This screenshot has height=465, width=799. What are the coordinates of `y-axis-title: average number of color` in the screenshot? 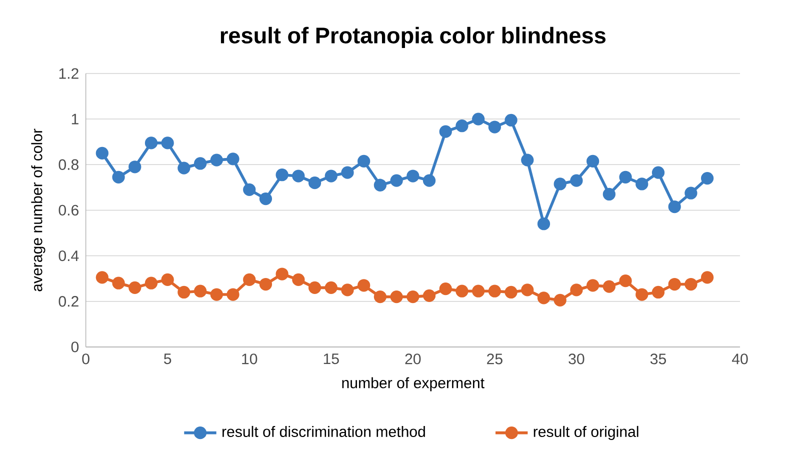 It's located at (38, 210).